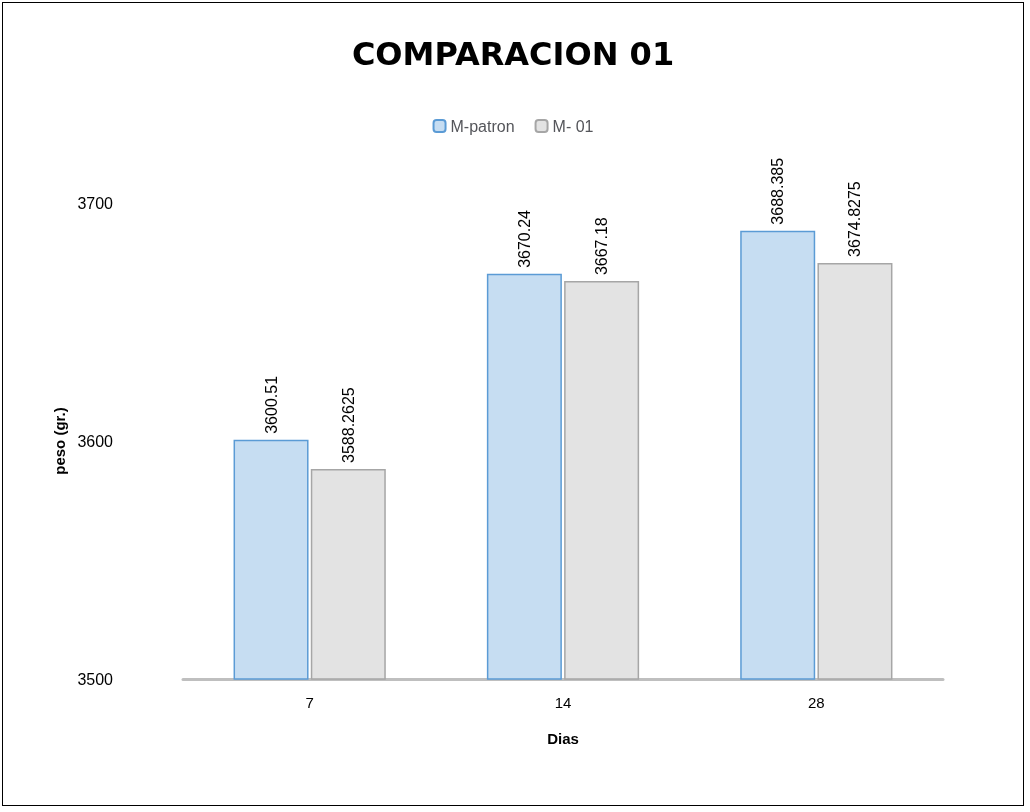  What do you see at coordinates (271, 404) in the screenshot?
I see `data-label: 3600.51` at bounding box center [271, 404].